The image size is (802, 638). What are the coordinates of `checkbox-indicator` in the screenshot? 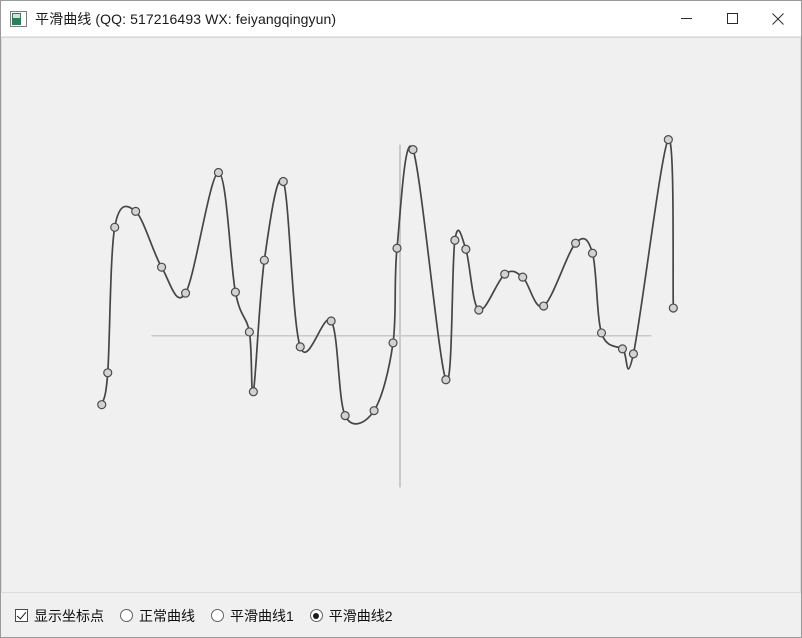 It's located at (21, 615).